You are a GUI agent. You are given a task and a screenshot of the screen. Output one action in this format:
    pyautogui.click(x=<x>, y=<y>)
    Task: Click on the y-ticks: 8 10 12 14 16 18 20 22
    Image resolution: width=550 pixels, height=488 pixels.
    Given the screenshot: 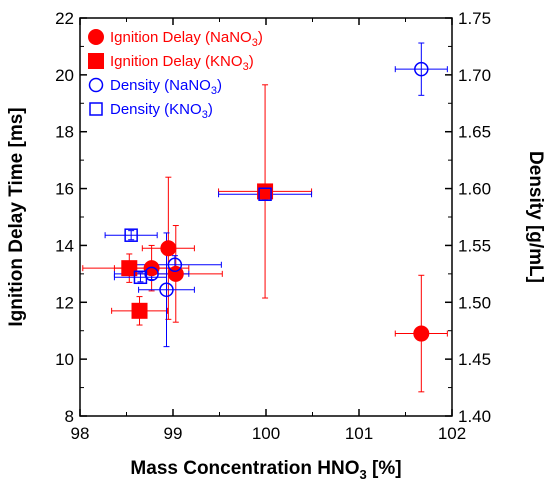 What is the action you would take?
    pyautogui.click(x=71, y=217)
    